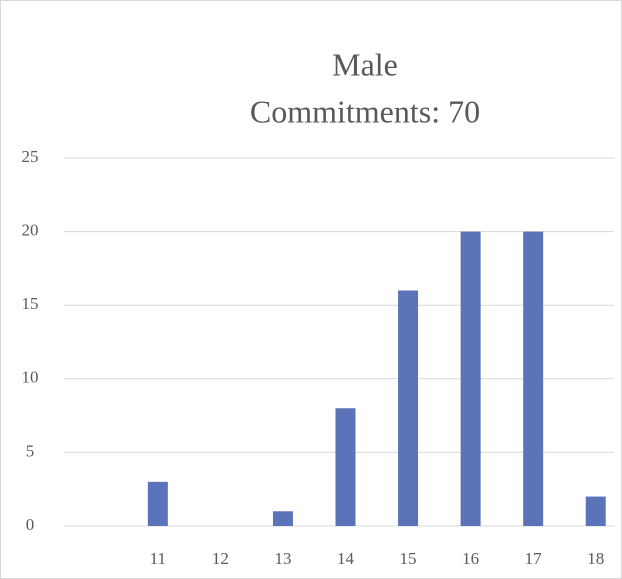  What do you see at coordinates (470, 558) in the screenshot?
I see `x-tick-label: 16` at bounding box center [470, 558].